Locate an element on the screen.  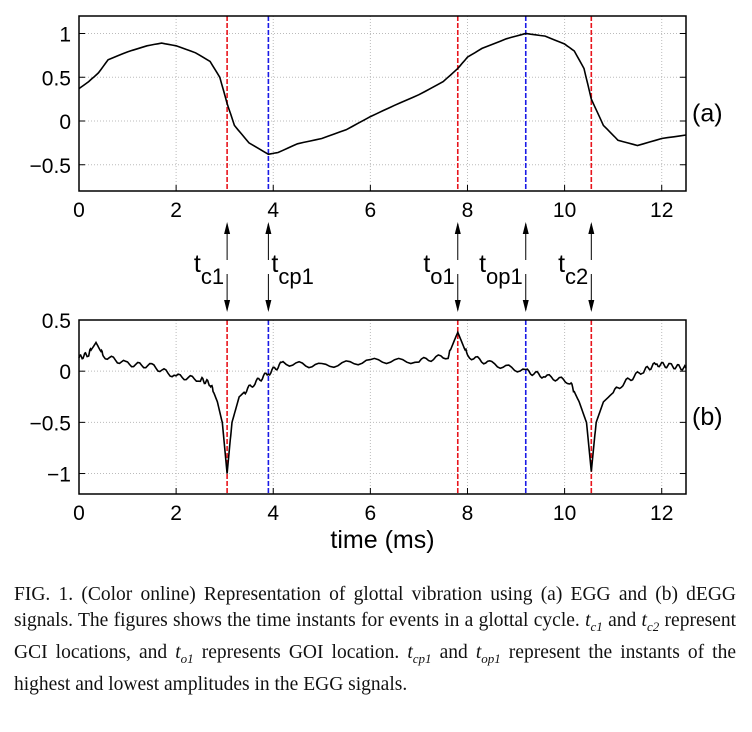
event-marker-c1: tc1 is located at coordinates (212, 267).